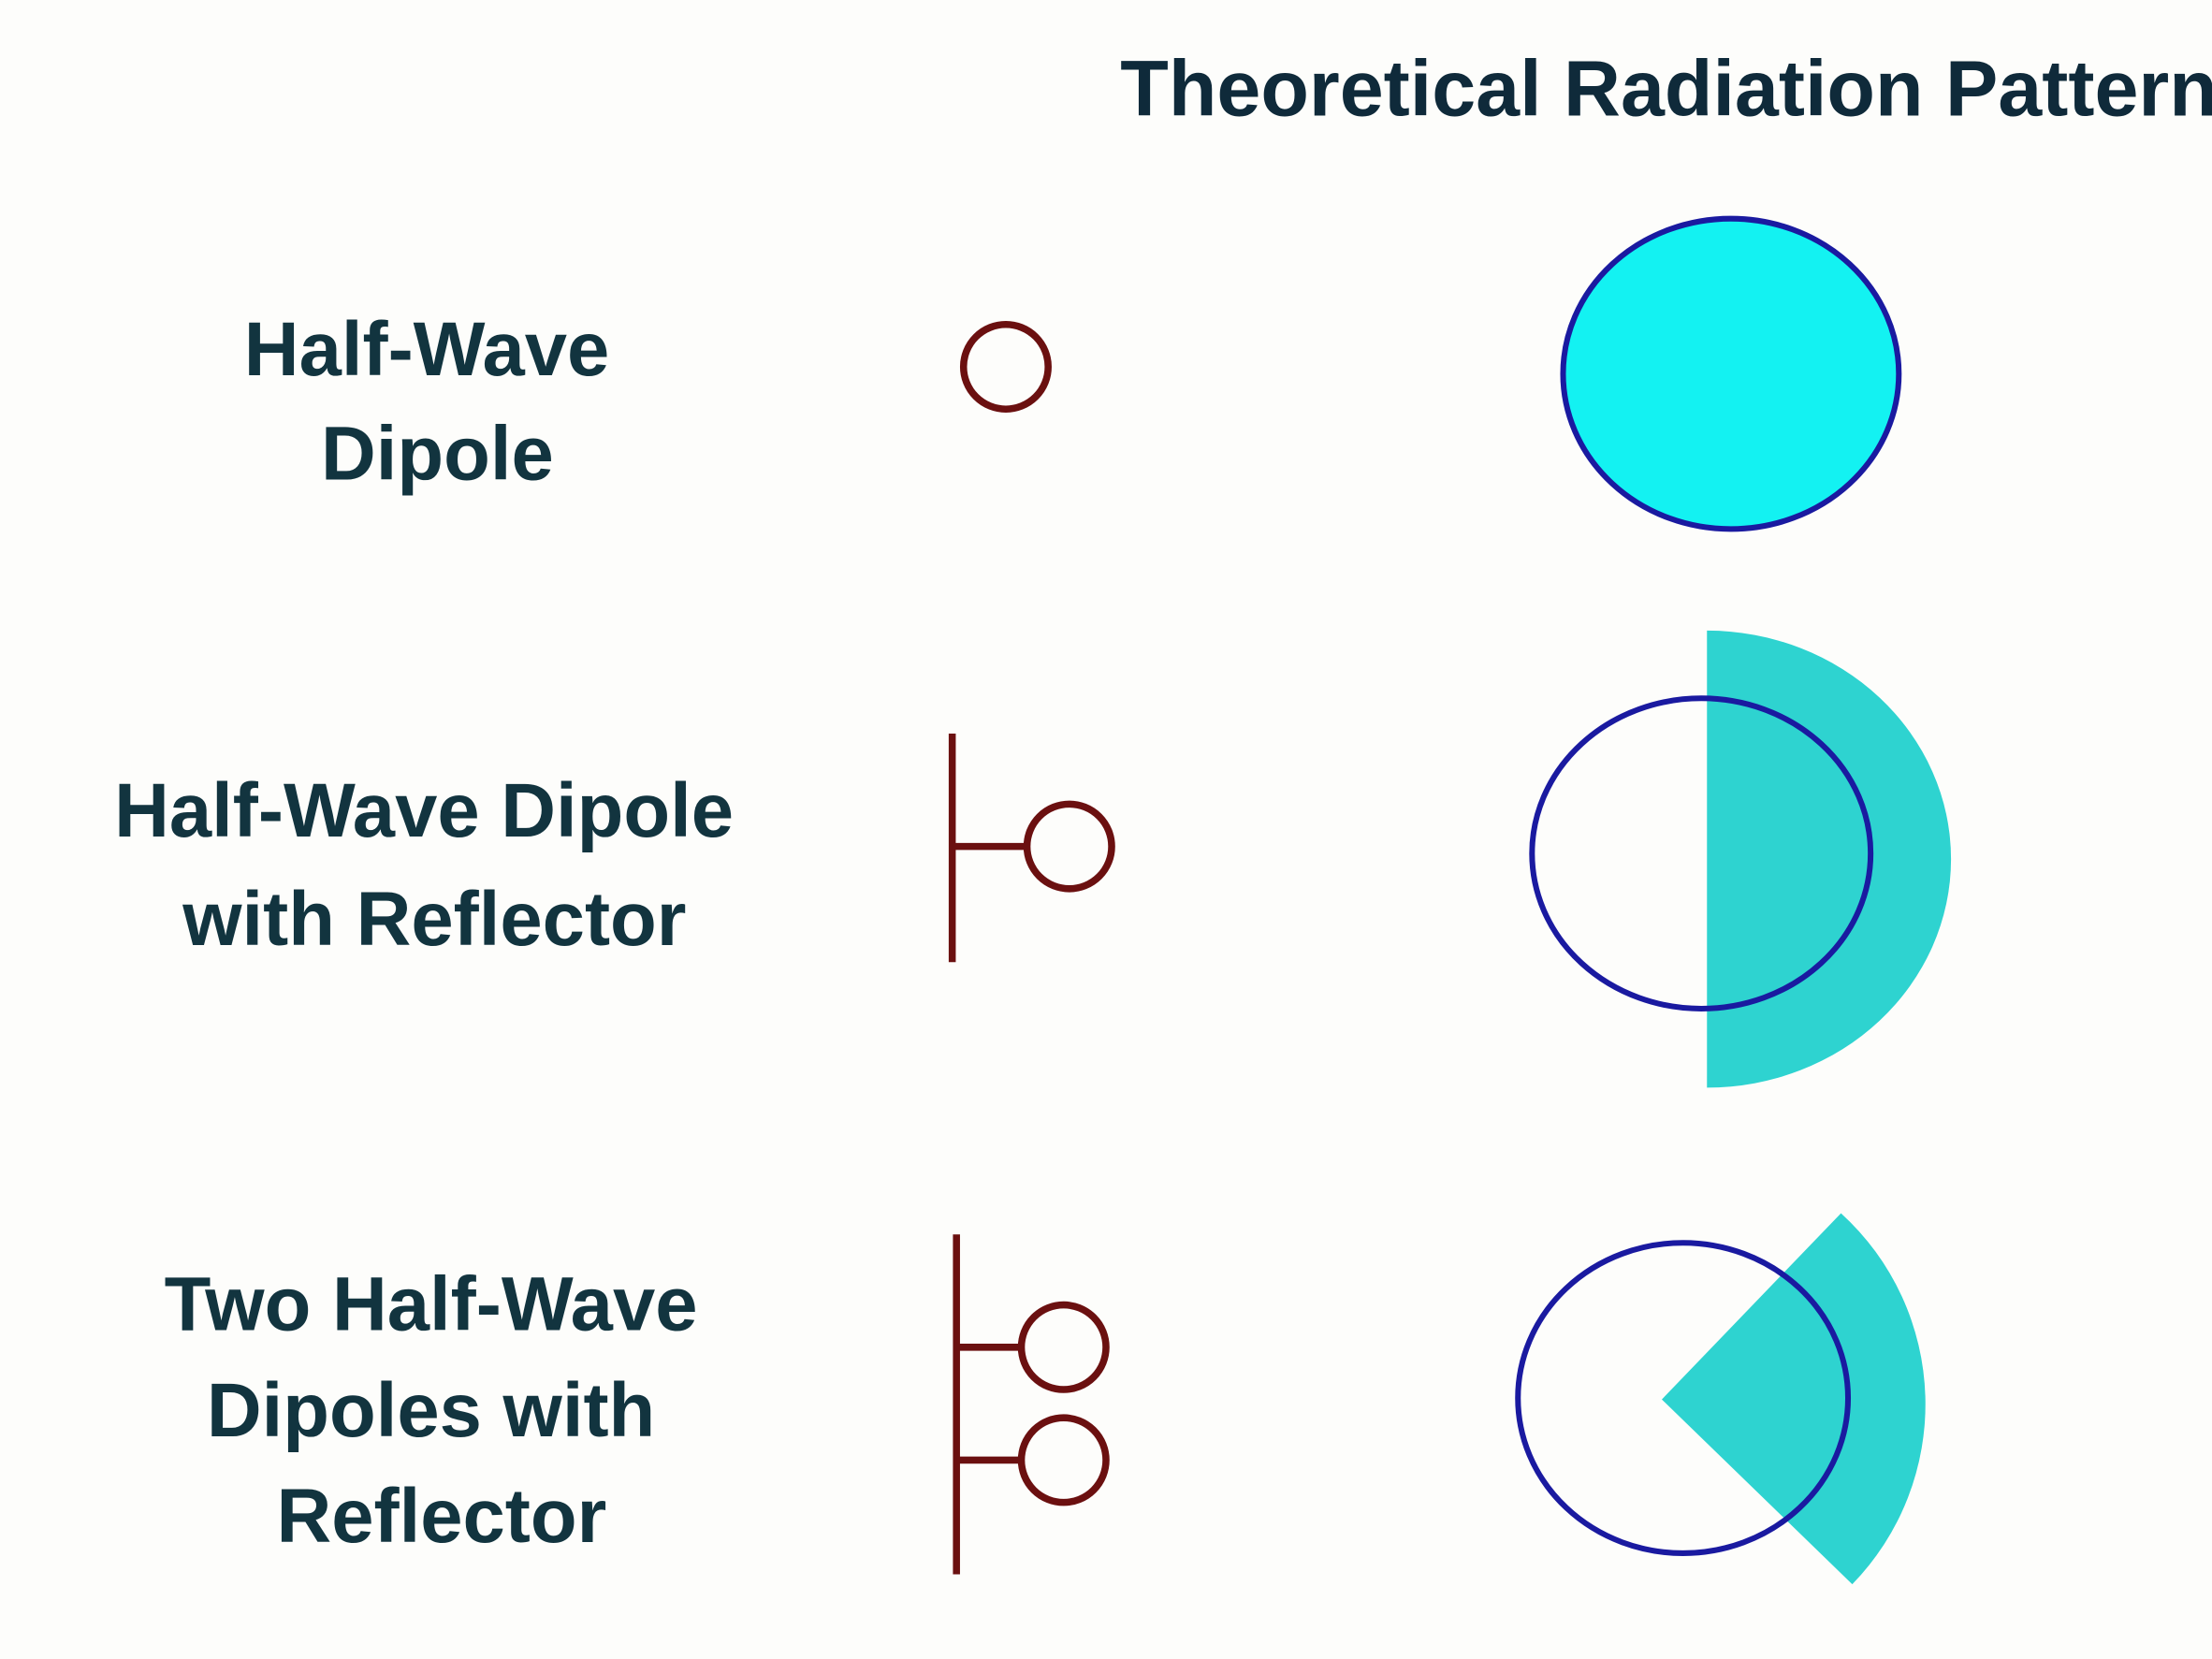  I want to click on dipole-icon, so click(1005, 366).